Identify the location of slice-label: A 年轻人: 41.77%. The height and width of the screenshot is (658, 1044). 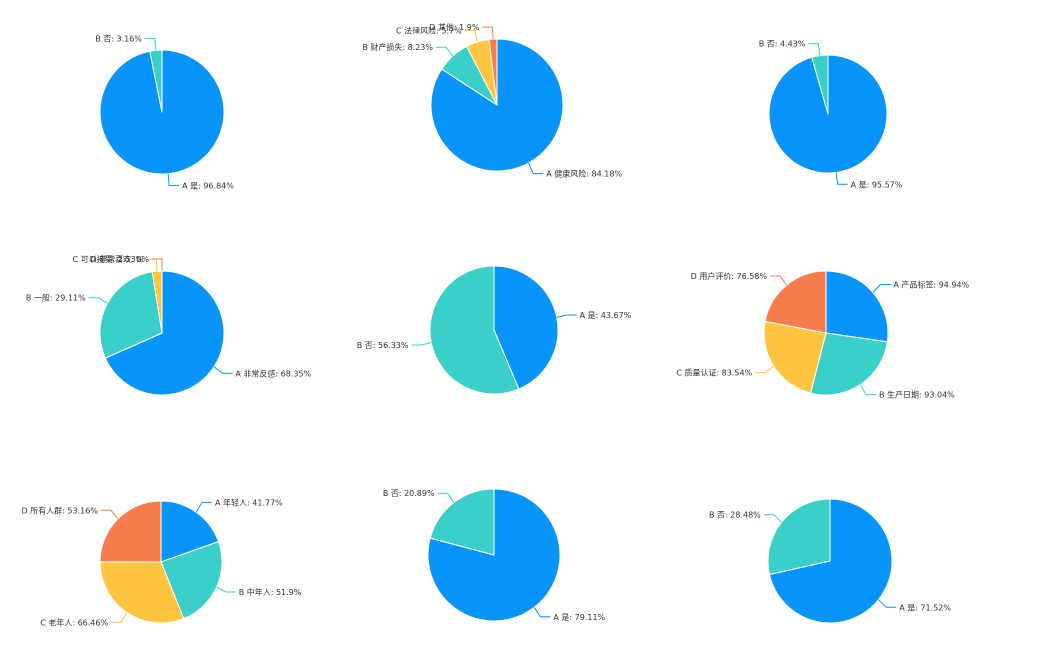
(249, 502).